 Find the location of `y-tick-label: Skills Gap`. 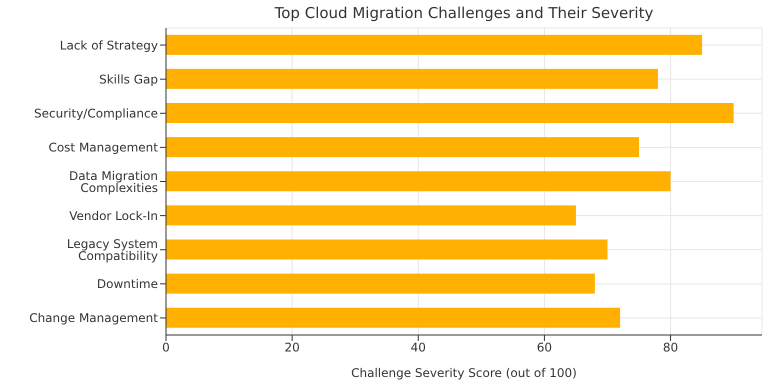

y-tick-label: Skills Gap is located at coordinates (128, 79).